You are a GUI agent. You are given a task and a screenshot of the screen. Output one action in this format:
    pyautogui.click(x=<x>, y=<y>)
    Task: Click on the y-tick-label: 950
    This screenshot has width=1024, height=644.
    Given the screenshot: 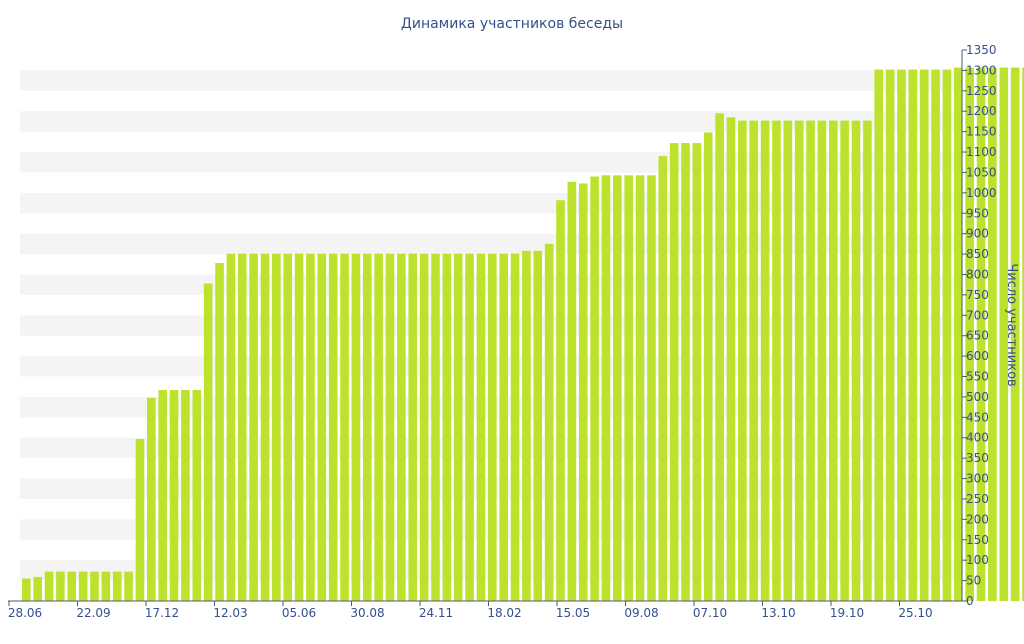 What is the action you would take?
    pyautogui.click(x=977, y=213)
    